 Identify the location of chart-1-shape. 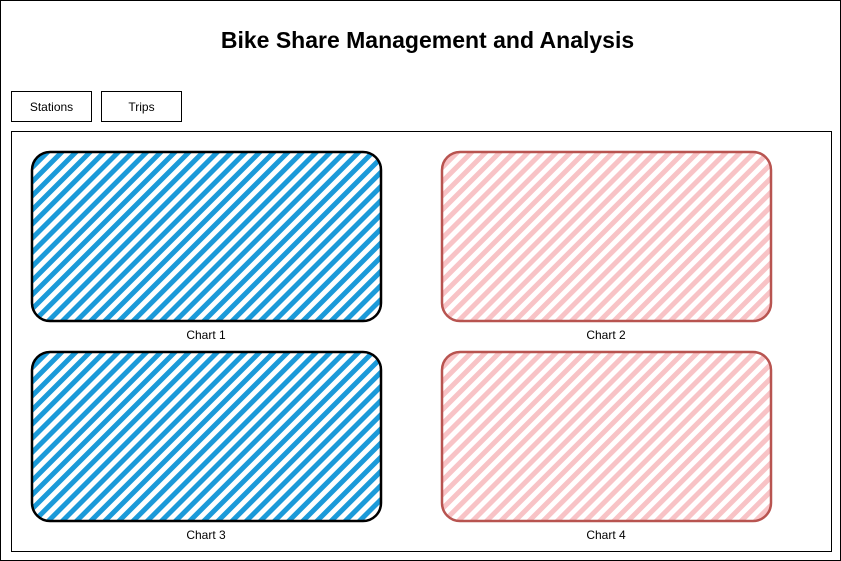
(206, 236).